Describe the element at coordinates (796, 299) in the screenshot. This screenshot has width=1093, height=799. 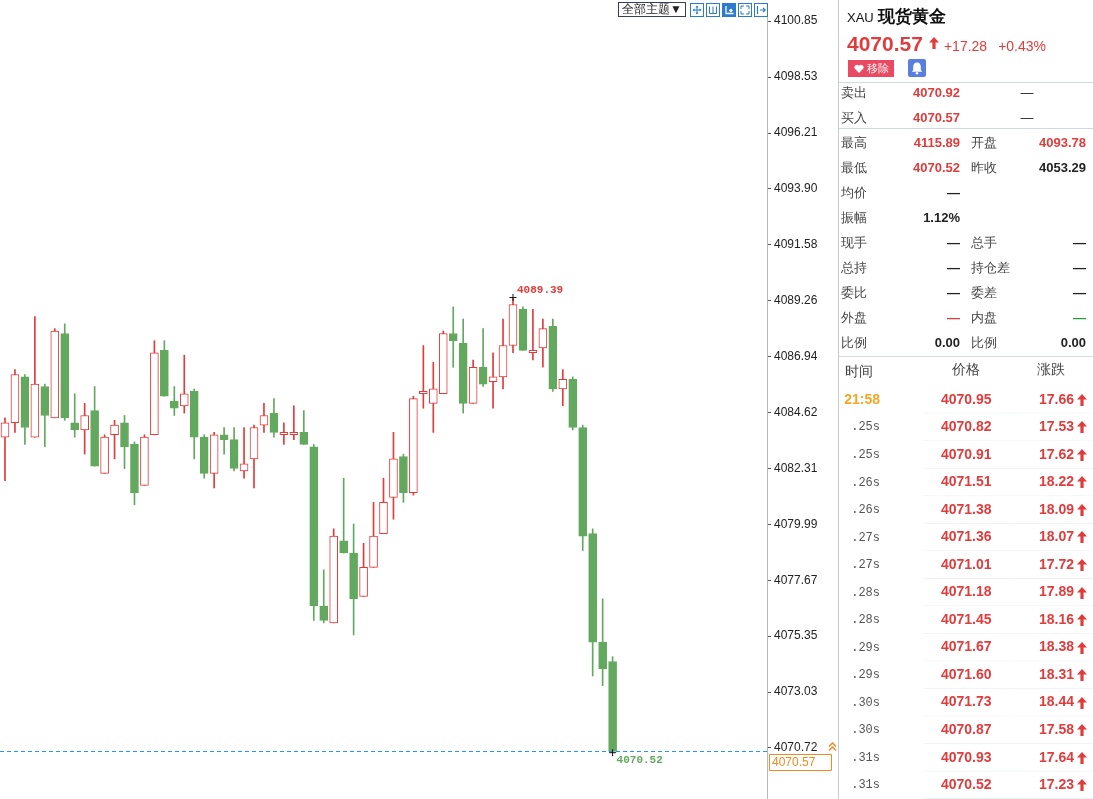
I see `y-tick-label: 4089.26` at that location.